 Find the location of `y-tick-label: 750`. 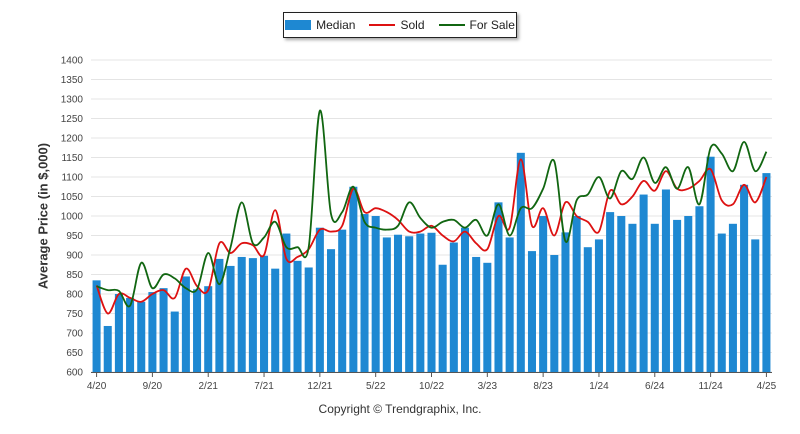

y-tick-label: 750 is located at coordinates (74, 314).